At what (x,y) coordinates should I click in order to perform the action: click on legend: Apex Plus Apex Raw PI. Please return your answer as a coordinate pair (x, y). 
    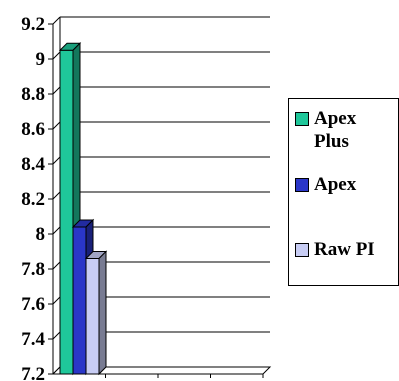
    Looking at the image, I should click on (343, 192).